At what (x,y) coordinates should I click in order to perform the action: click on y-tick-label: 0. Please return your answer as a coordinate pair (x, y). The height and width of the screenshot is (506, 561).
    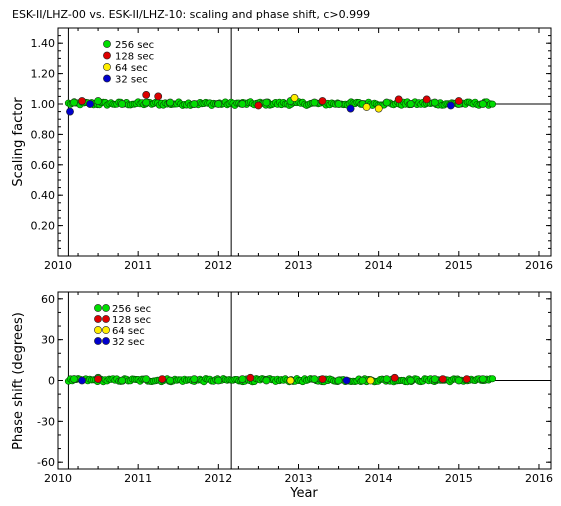
    Looking at the image, I should click on (51, 381).